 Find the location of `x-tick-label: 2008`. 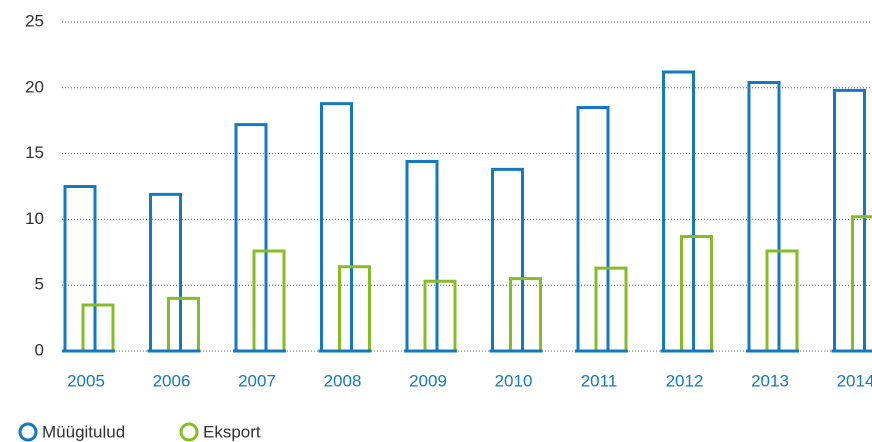

x-tick-label: 2008 is located at coordinates (343, 380).